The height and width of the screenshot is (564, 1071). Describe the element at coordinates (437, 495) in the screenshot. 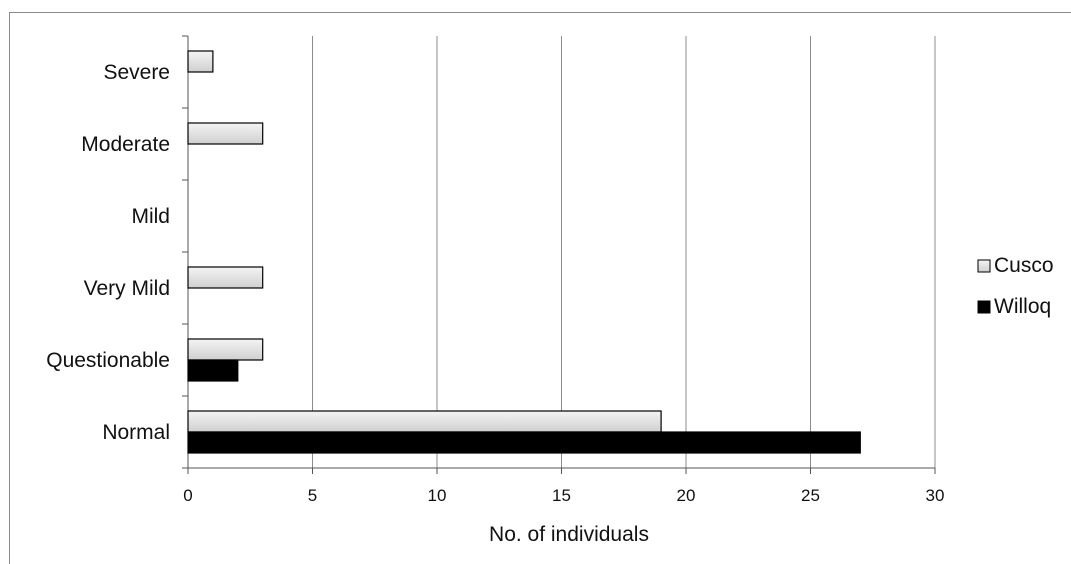

I see `x-tick-label: 10` at that location.